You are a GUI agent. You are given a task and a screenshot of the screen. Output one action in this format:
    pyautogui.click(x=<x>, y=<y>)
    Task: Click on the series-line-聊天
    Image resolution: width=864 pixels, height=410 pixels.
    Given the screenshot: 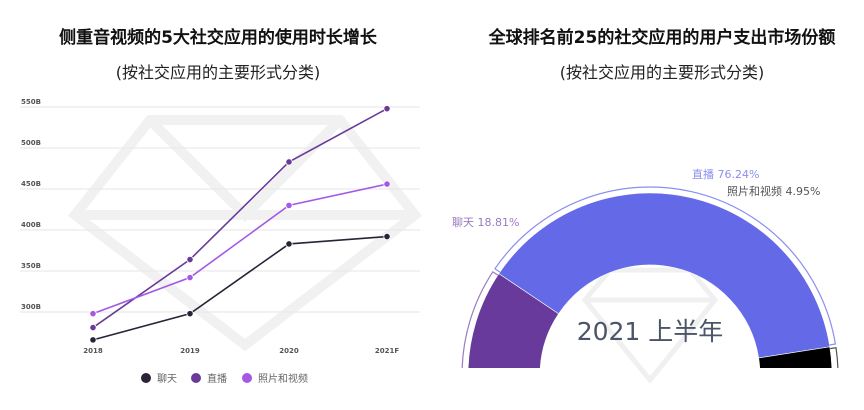 What is the action you would take?
    pyautogui.click(x=240, y=288)
    